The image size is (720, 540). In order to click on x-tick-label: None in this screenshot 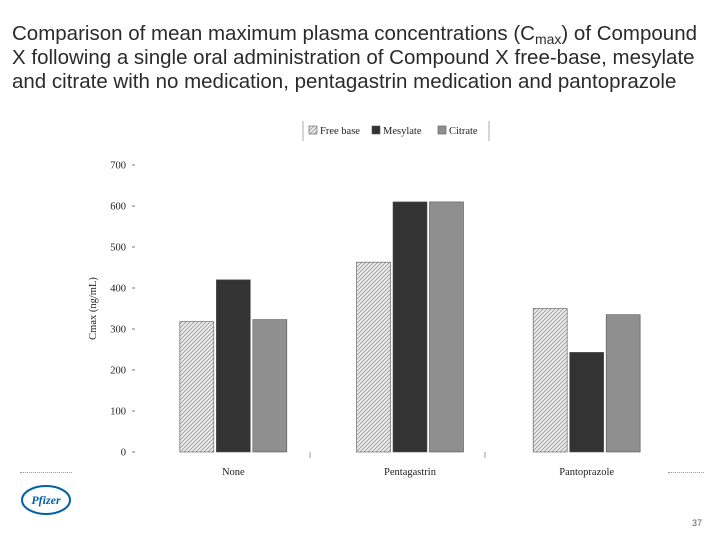, I will do `click(233, 472)`.